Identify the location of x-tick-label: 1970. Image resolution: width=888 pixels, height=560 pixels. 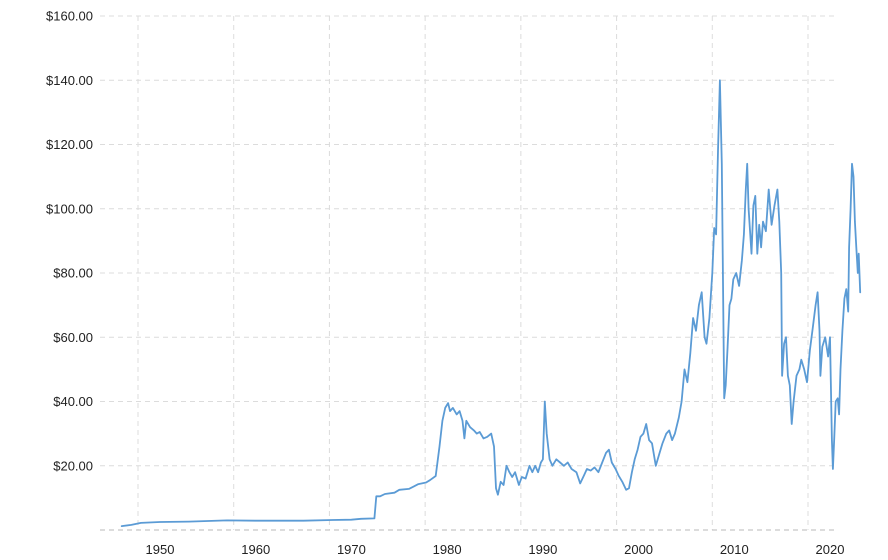
(351, 549).